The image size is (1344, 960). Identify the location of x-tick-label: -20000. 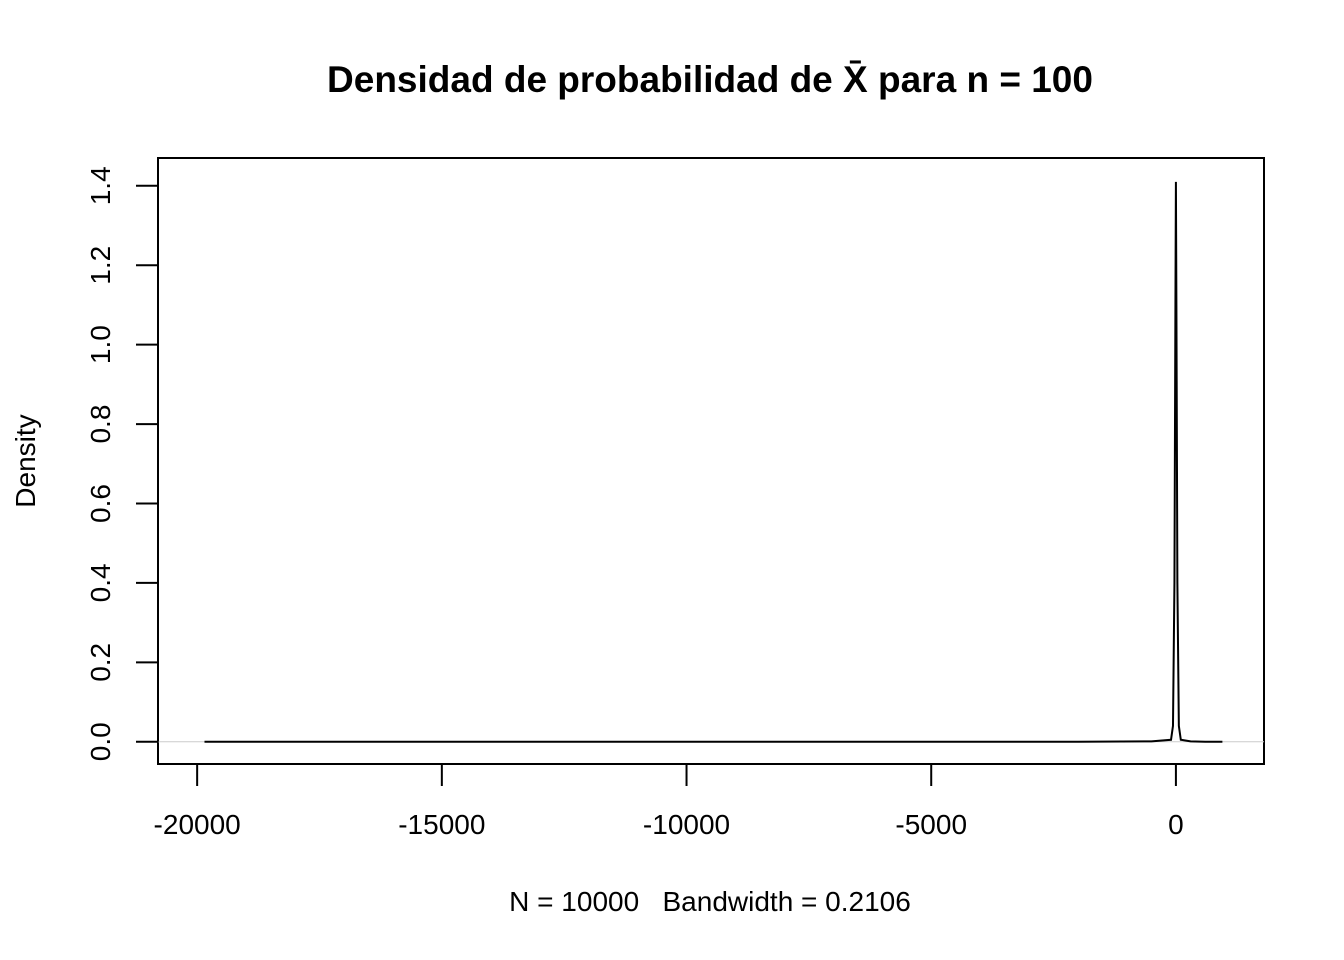
(197, 824).